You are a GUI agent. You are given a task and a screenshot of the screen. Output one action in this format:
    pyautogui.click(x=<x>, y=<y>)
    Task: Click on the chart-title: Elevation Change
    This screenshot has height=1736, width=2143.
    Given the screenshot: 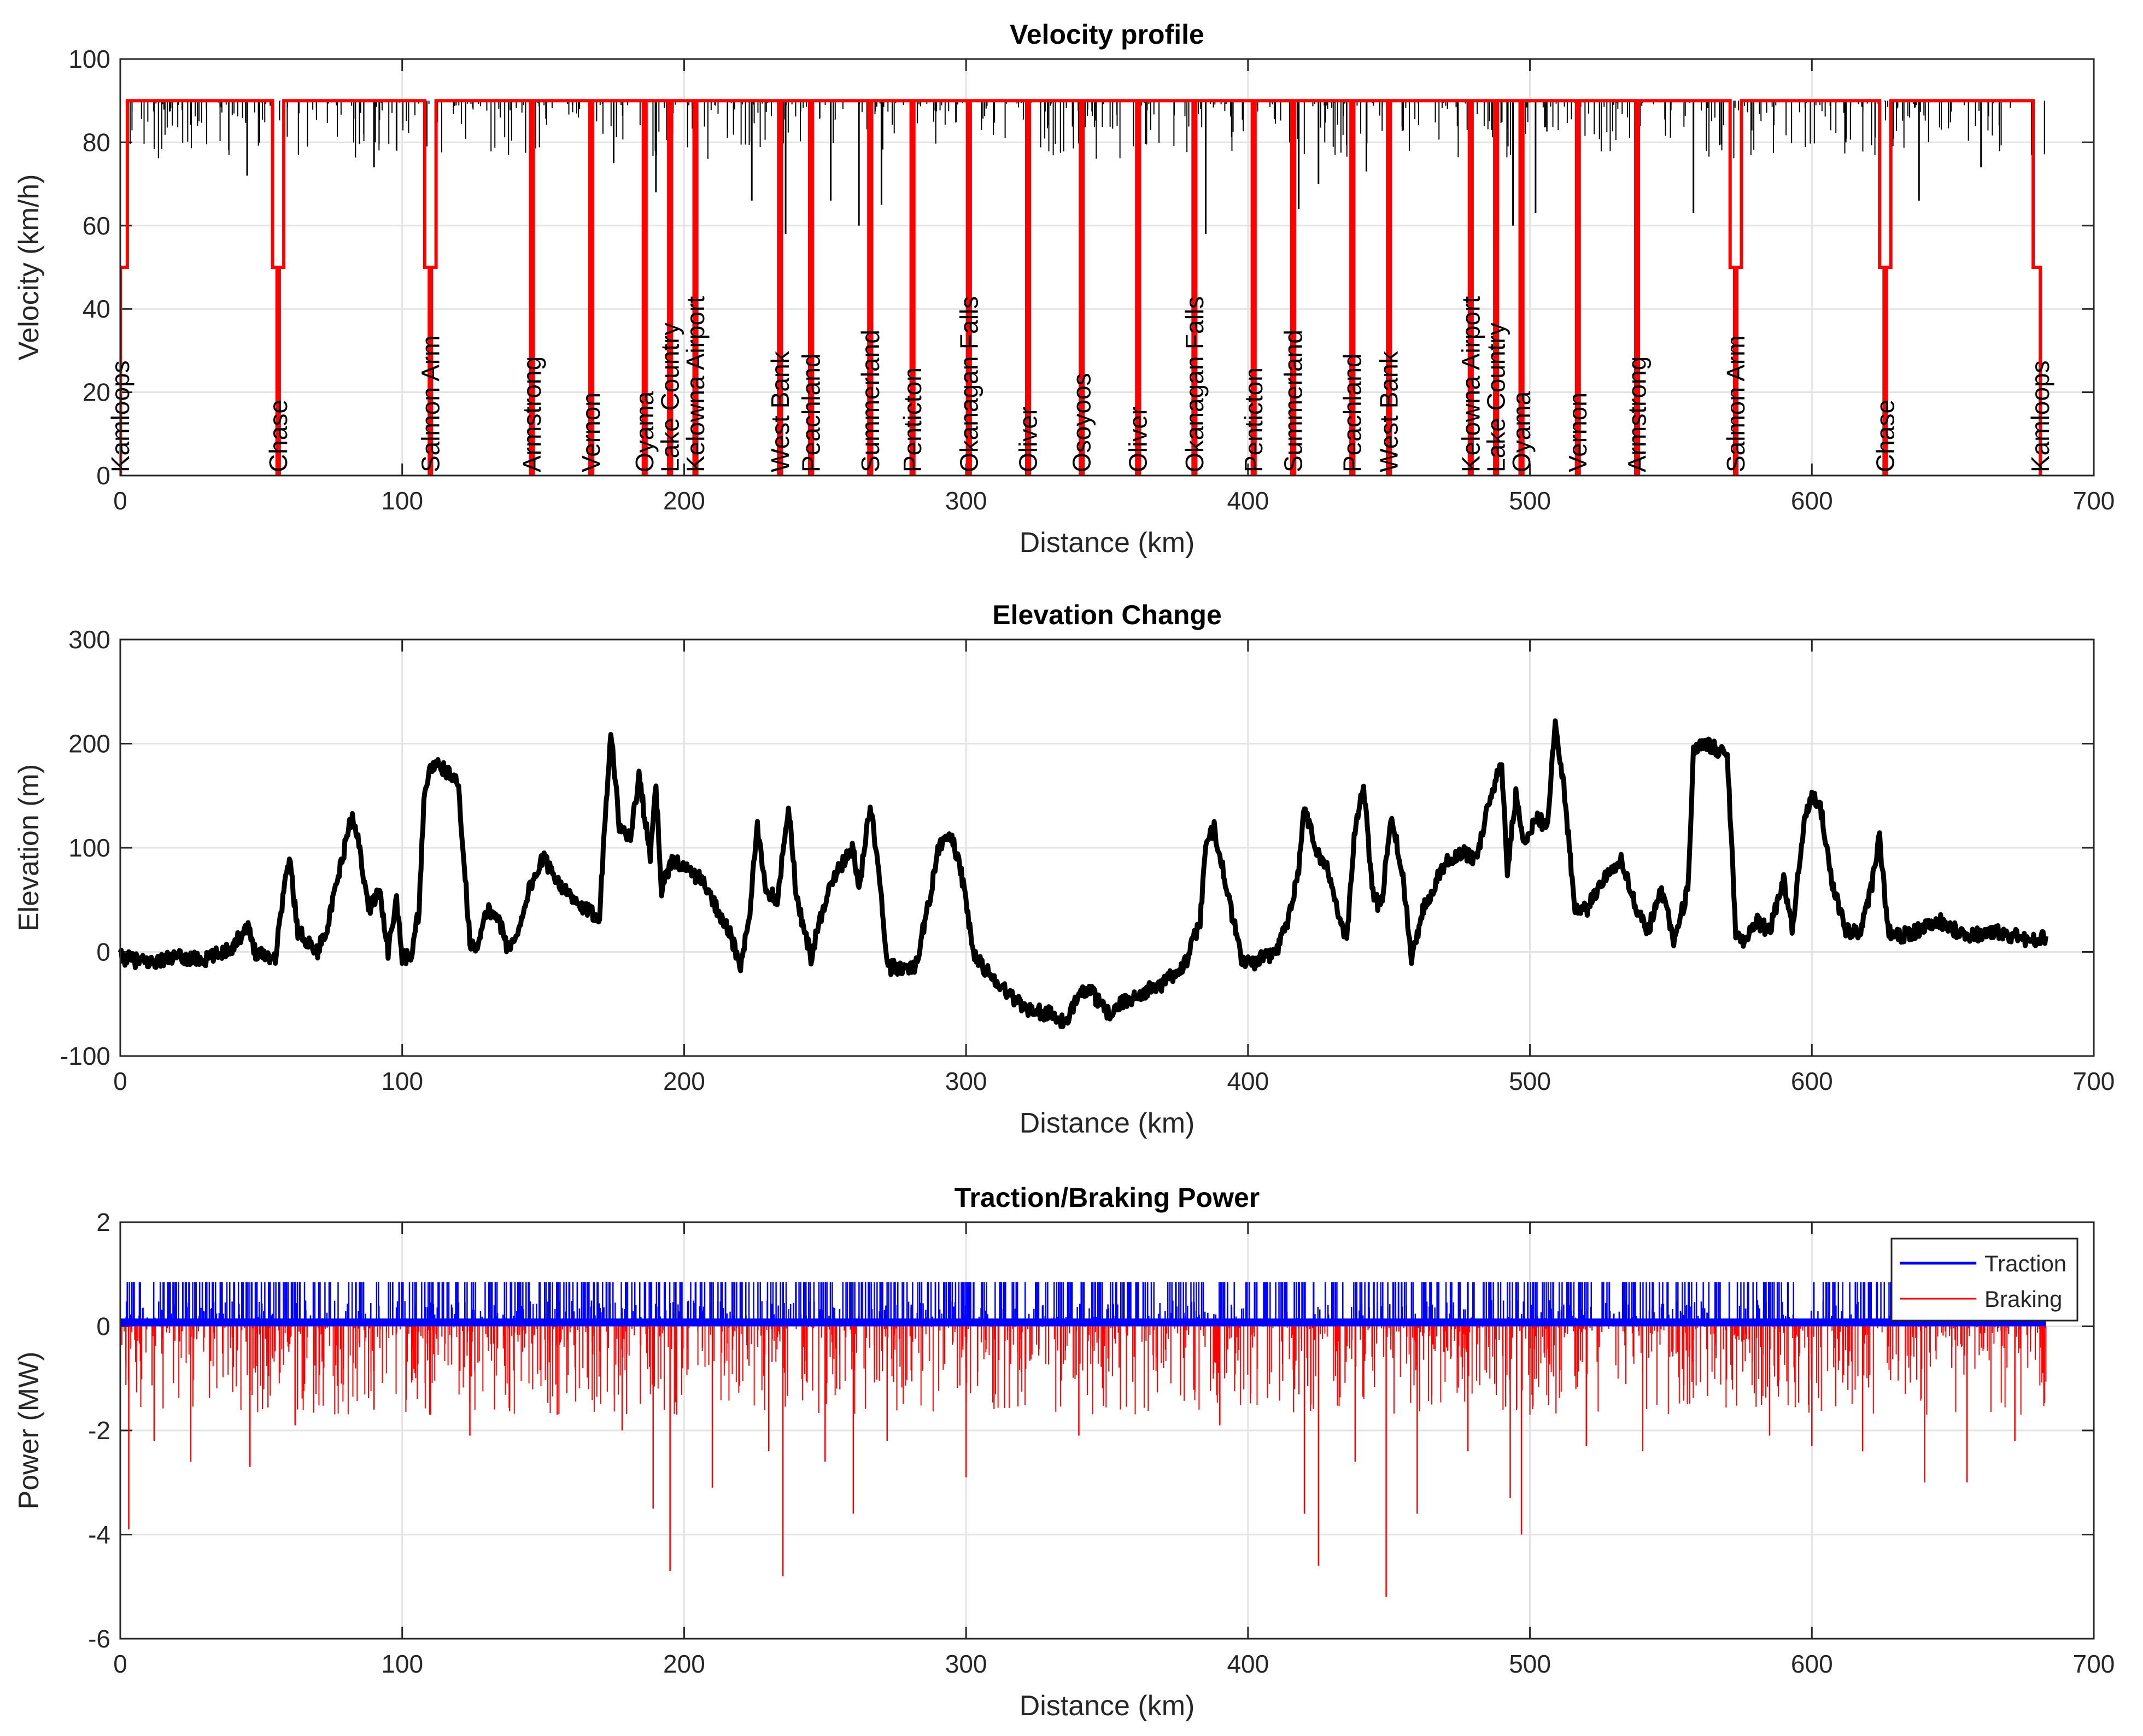 What is the action you would take?
    pyautogui.click(x=1107, y=615)
    